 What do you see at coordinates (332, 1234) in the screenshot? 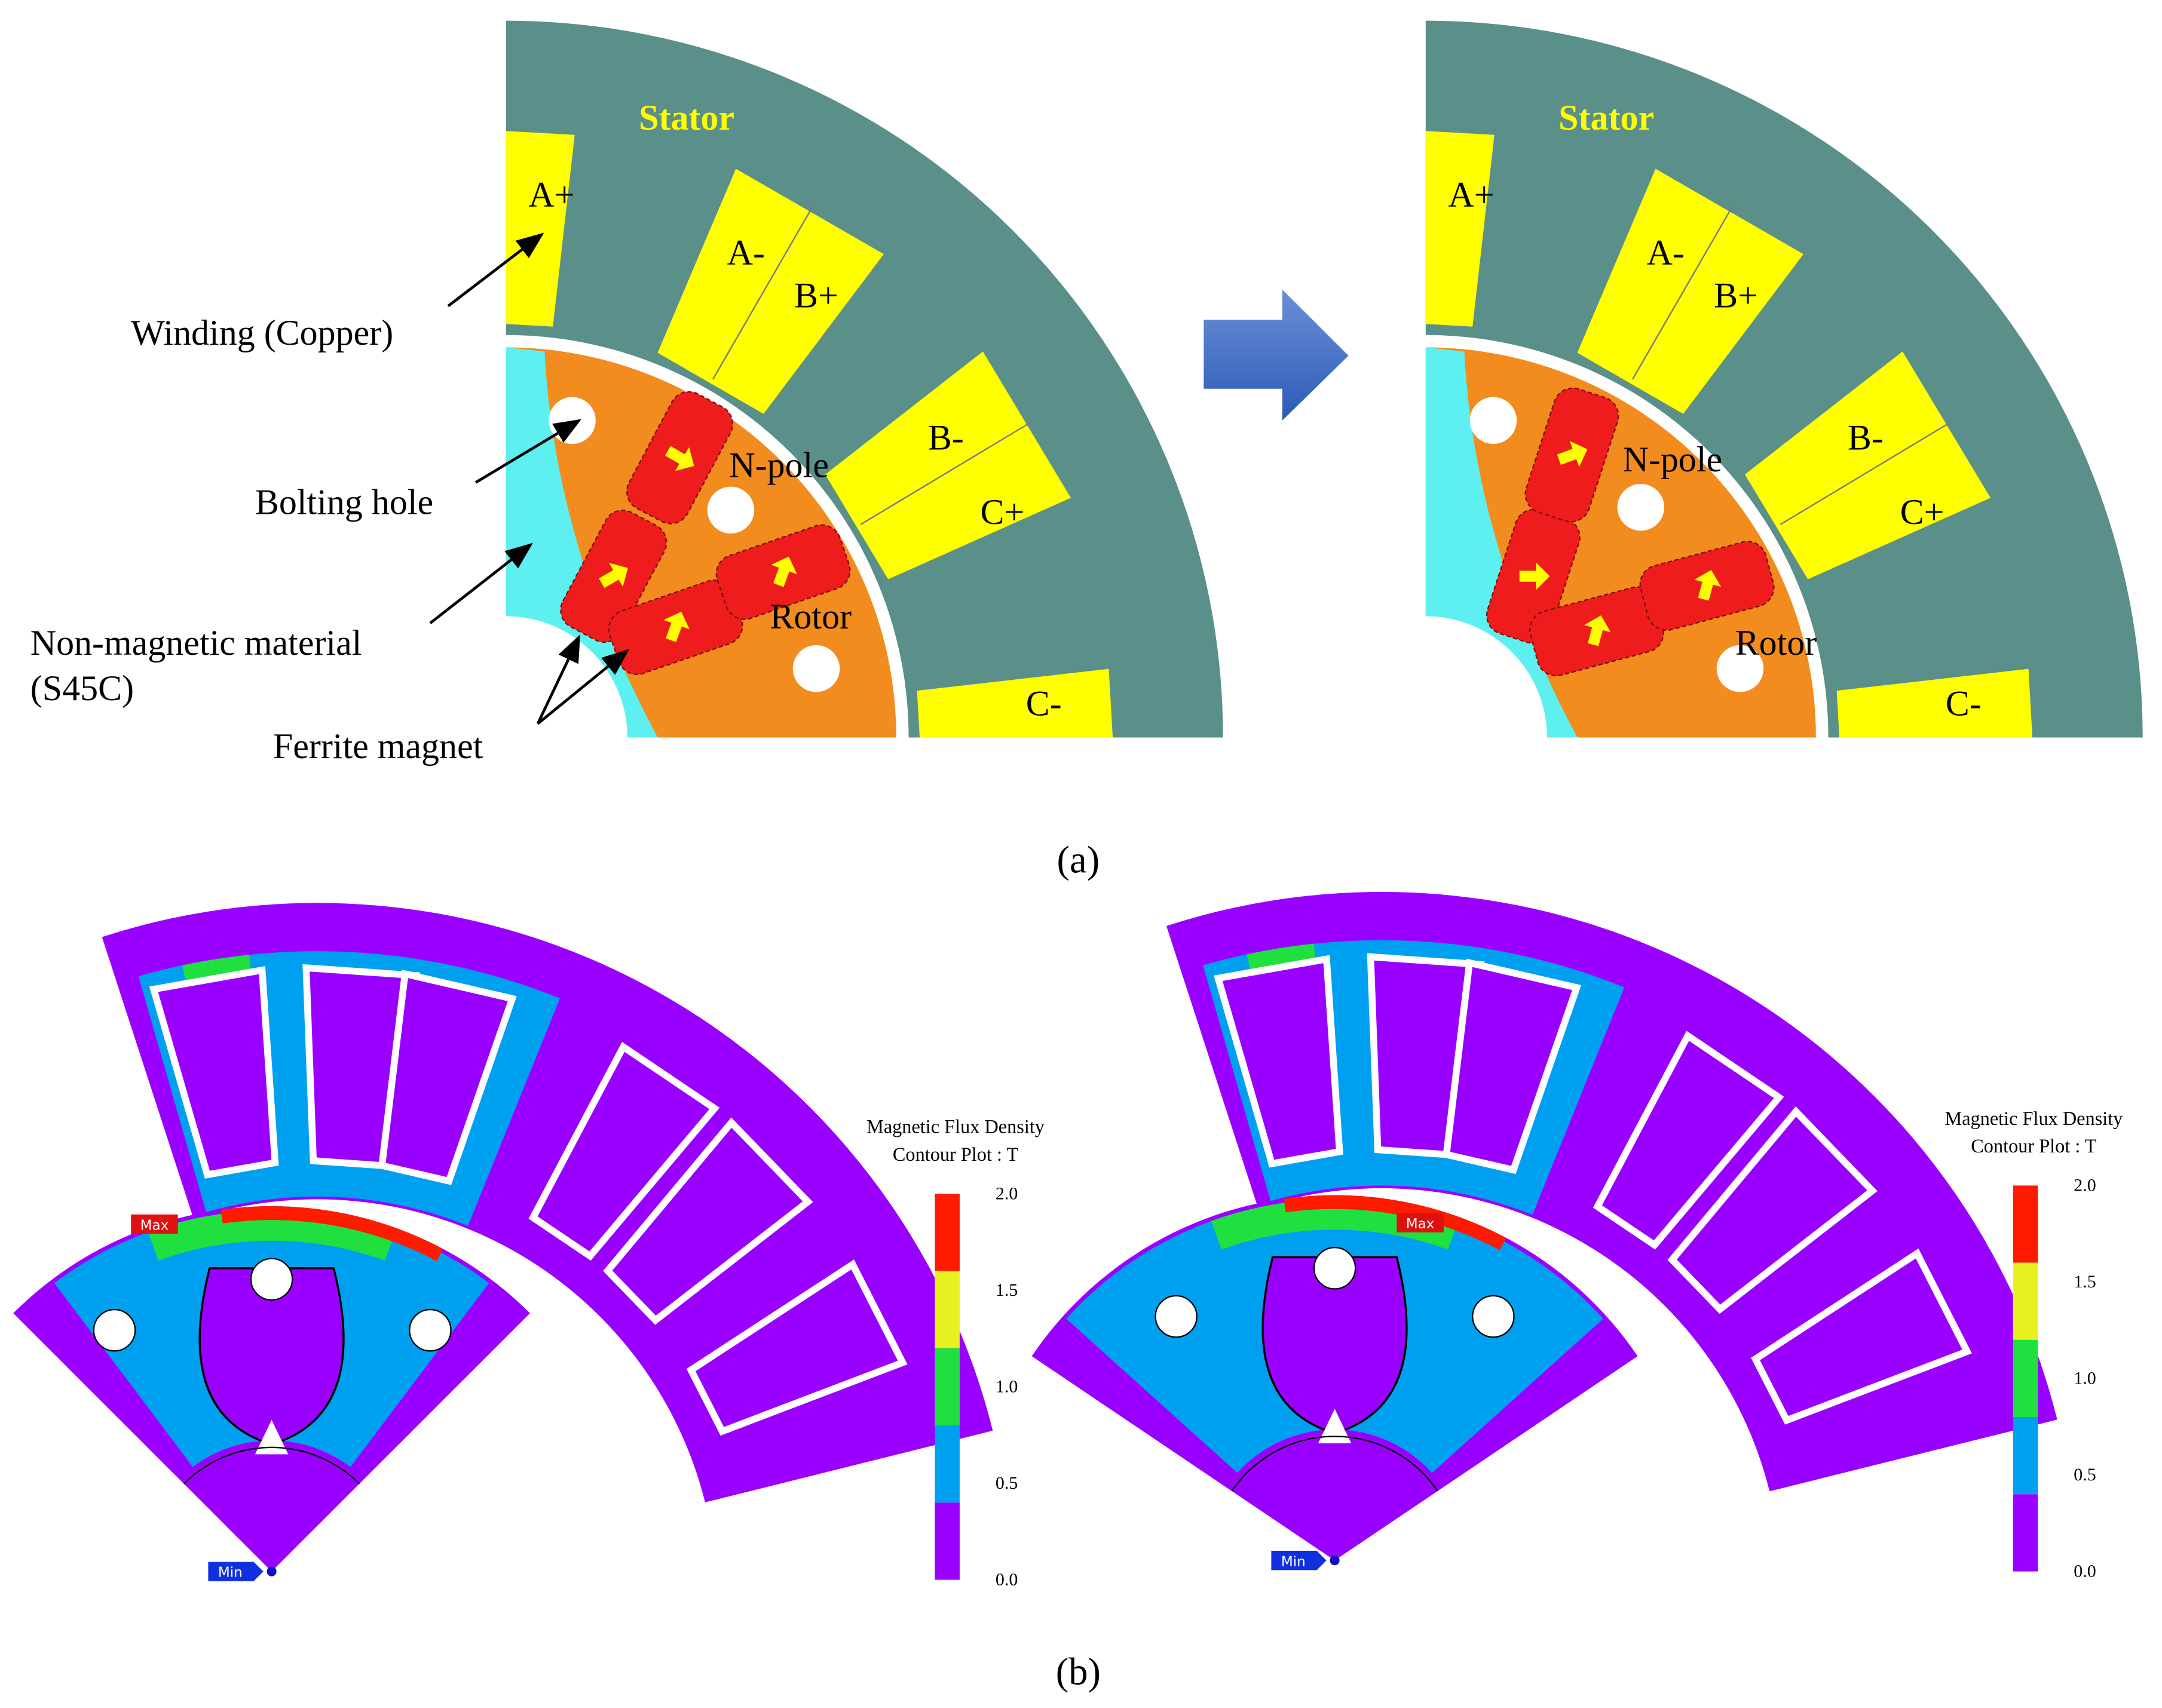
I see `rotor-flux-peak` at bounding box center [332, 1234].